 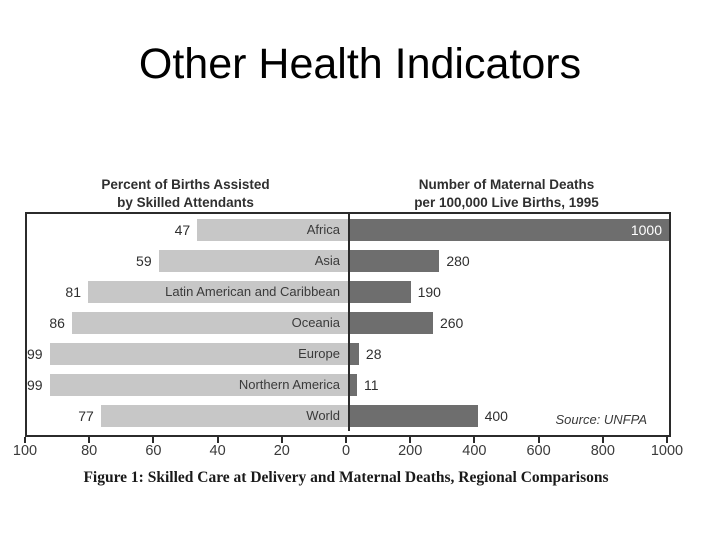 What do you see at coordinates (252, 291) in the screenshot?
I see `region-label: Latin American and Caribbean` at bounding box center [252, 291].